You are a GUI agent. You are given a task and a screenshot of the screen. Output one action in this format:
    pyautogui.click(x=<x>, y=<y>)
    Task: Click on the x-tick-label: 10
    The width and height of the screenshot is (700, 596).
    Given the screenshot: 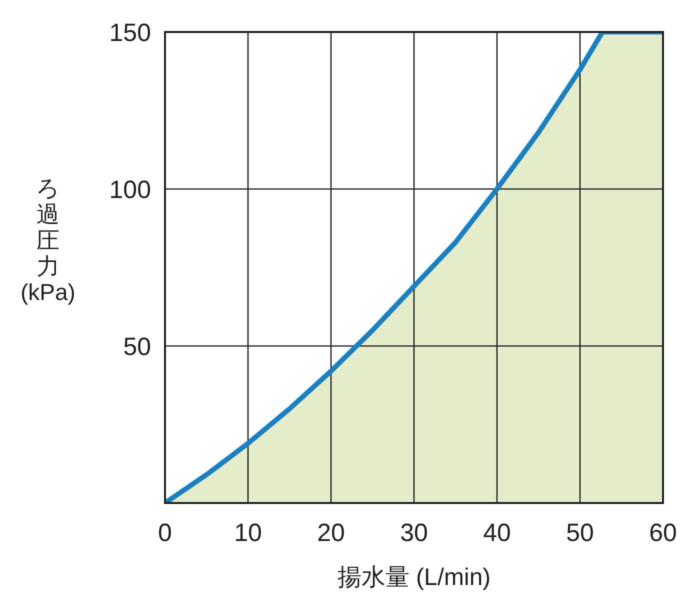 What is the action you would take?
    pyautogui.click(x=248, y=533)
    